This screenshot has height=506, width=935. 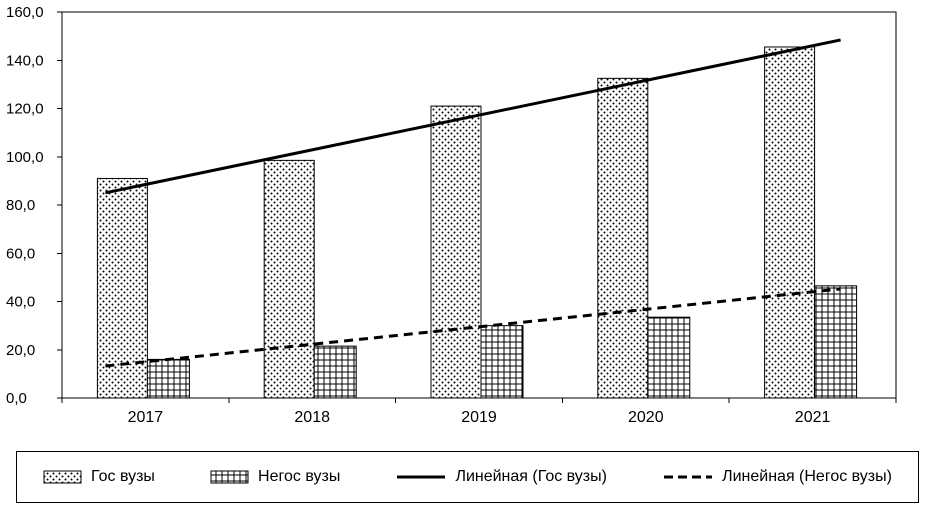 I want to click on legend-label-negos: Негос вузы, so click(x=299, y=476).